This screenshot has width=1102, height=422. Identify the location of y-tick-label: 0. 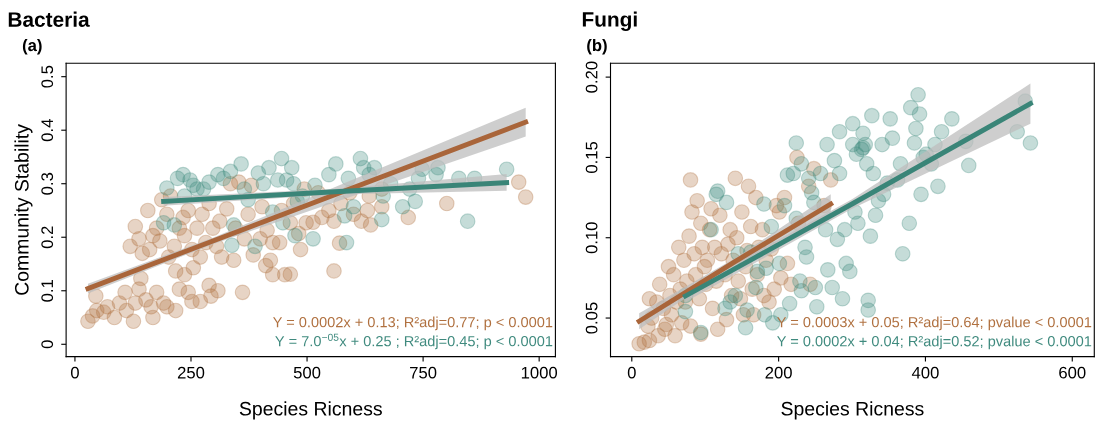
(47, 344).